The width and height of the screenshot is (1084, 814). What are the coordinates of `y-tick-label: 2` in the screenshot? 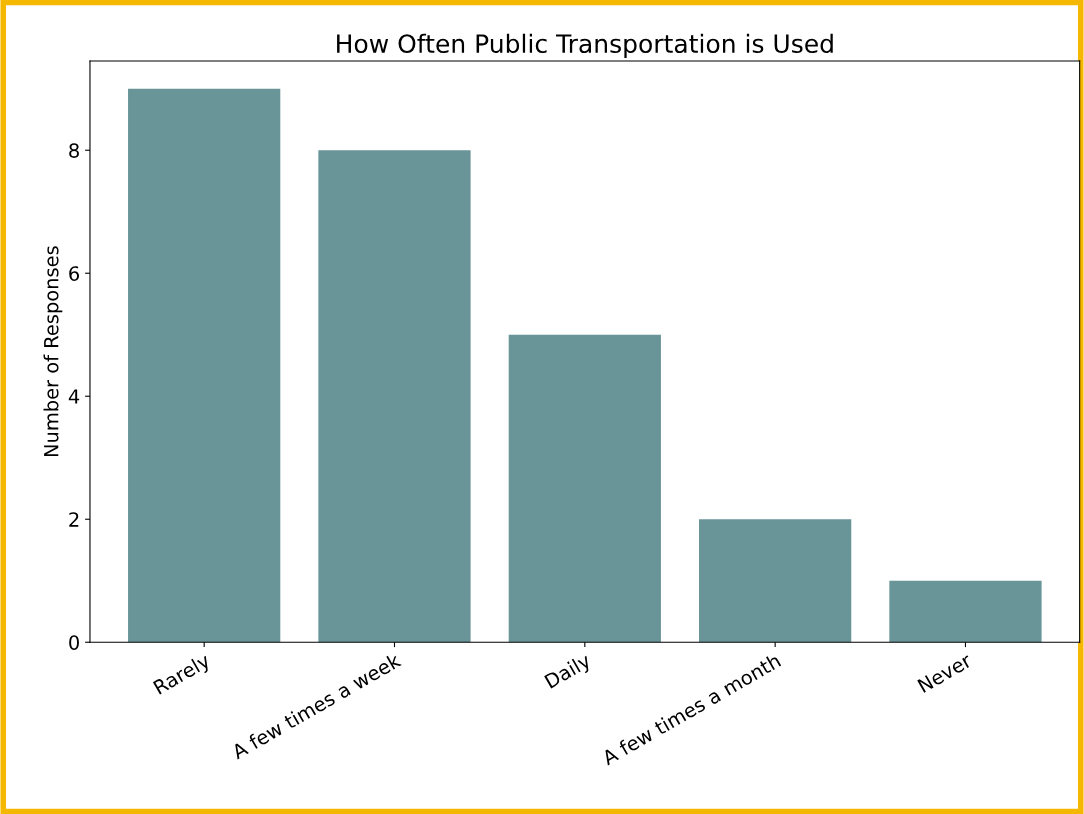 It's located at (74, 519).